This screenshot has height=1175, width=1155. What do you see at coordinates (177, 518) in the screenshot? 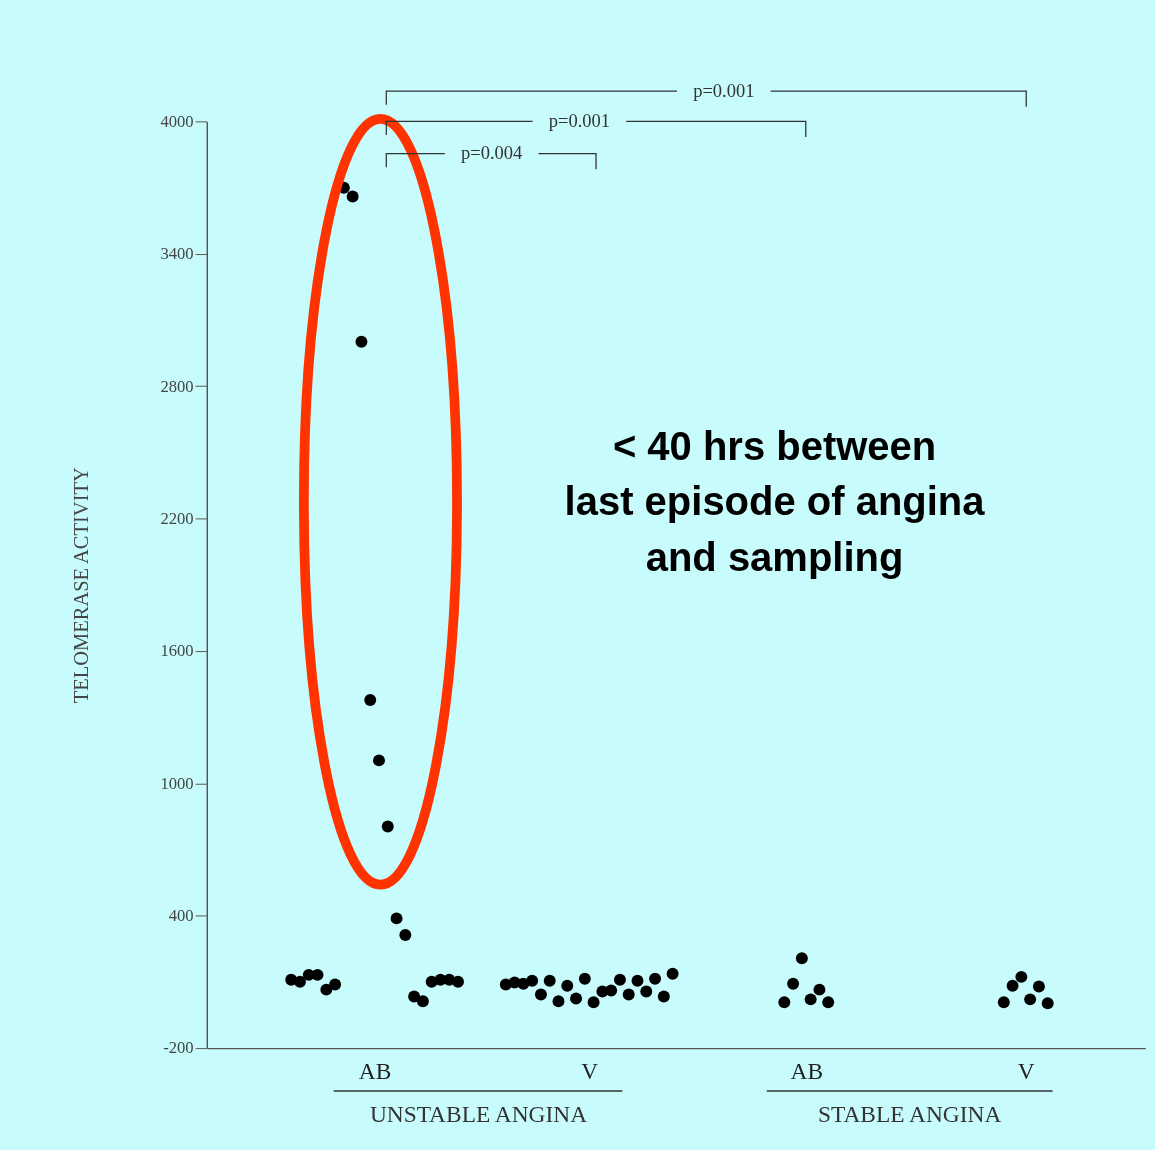
I see `y-tick-label: 2200` at bounding box center [177, 518].